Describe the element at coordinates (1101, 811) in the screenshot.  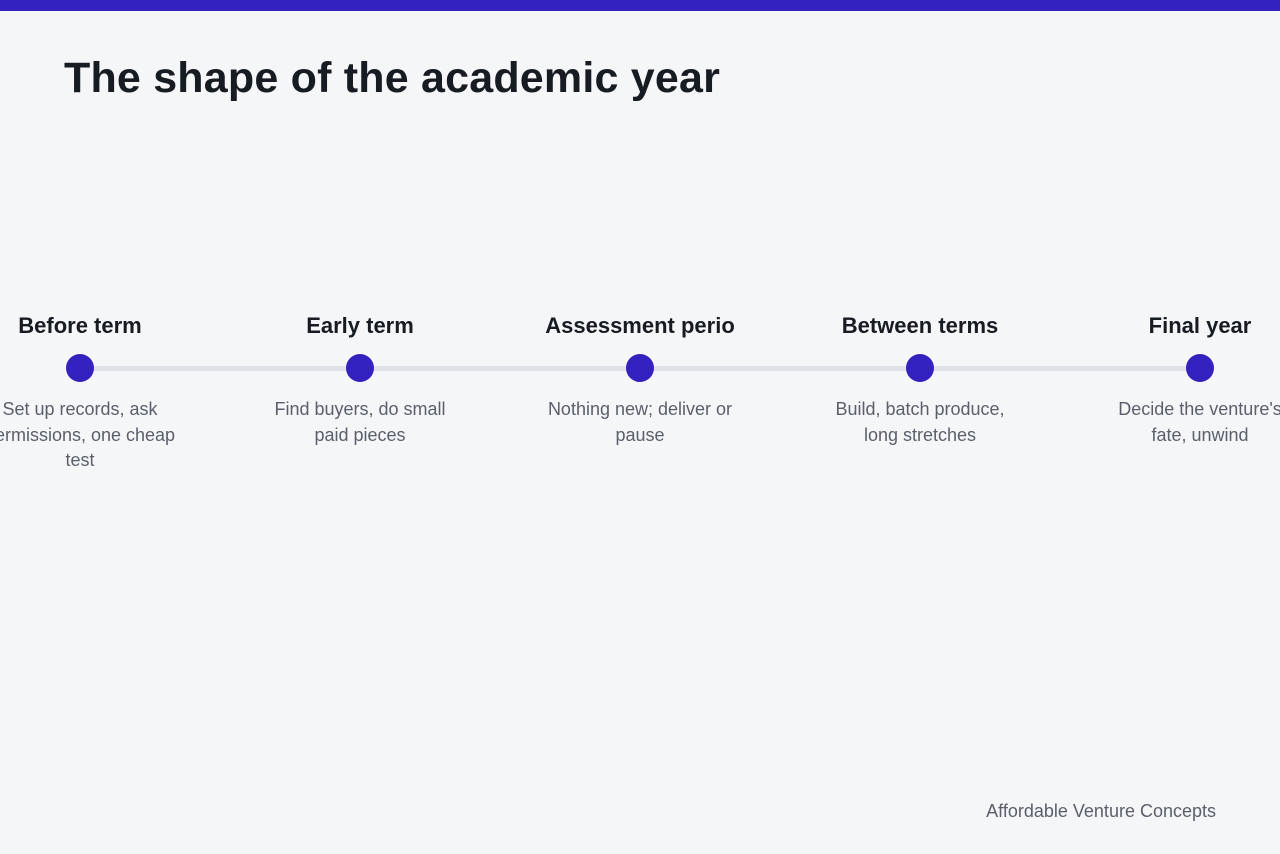
I see `footer-brand: Affordable Venture Concepts` at that location.